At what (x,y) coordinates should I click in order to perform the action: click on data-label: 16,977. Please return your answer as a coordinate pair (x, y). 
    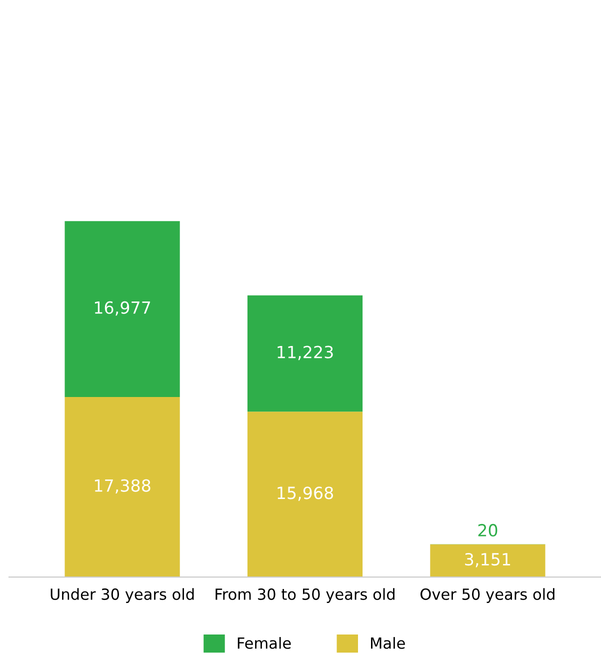
    Looking at the image, I should click on (122, 308).